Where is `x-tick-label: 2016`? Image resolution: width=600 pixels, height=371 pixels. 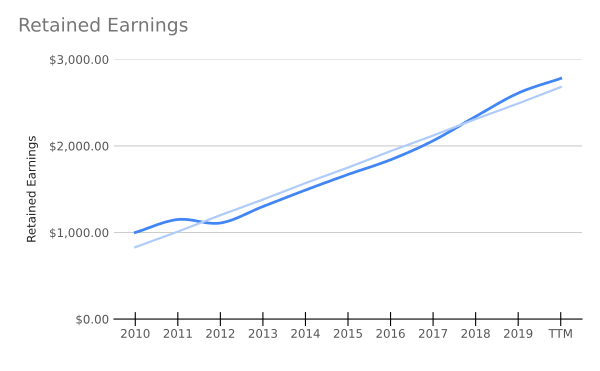
x-tick-label: 2016 is located at coordinates (390, 333).